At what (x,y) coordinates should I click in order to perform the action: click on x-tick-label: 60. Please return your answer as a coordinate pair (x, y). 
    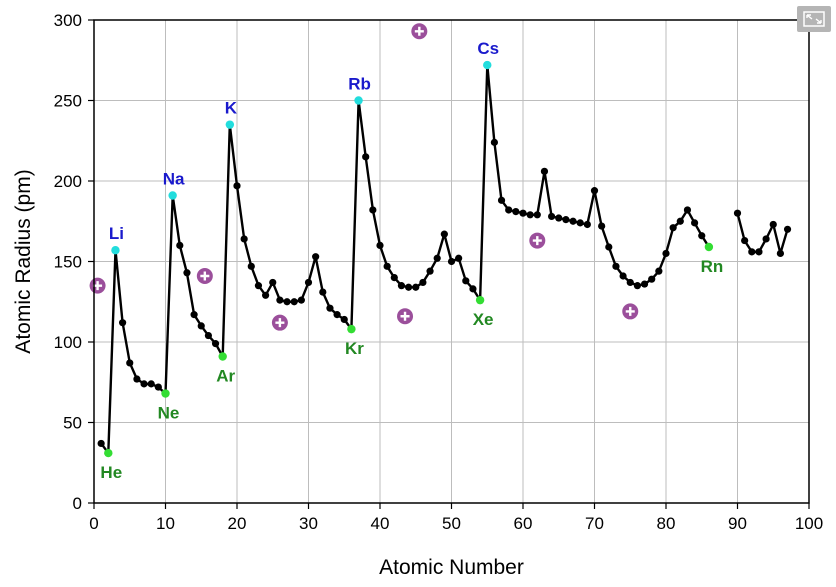
    Looking at the image, I should click on (523, 523).